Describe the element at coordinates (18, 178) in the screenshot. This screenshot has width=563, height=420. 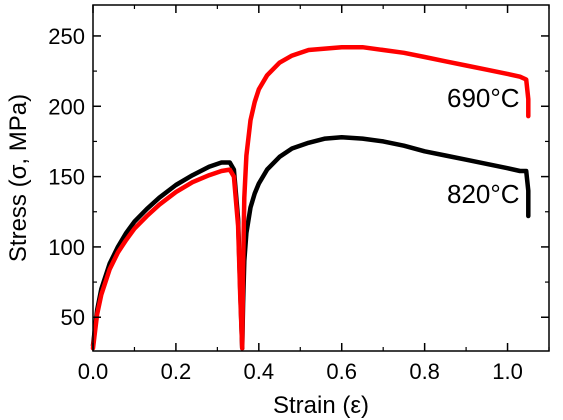
I see `y-axis-label: Stress (σ, MPa)` at that location.